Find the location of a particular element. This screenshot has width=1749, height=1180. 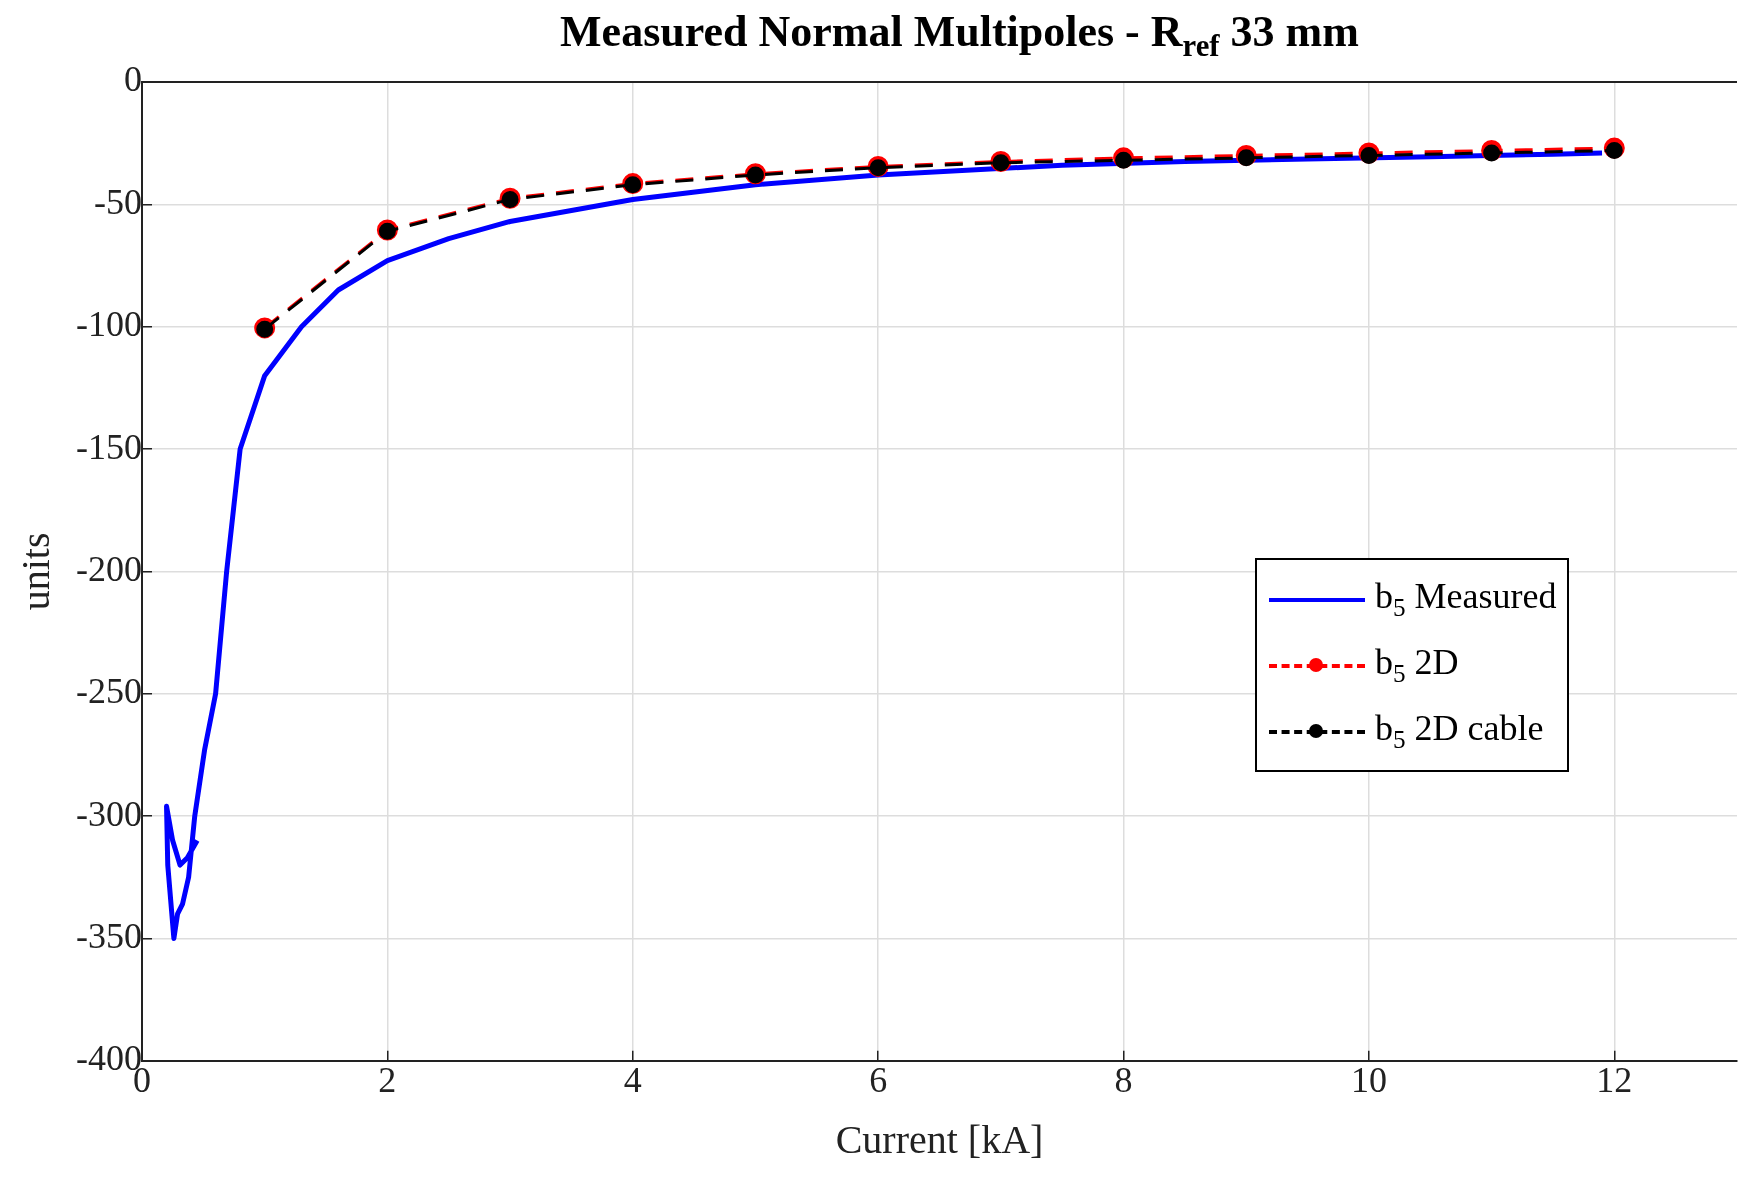

y-tick-label: -200 is located at coordinates (108, 568).